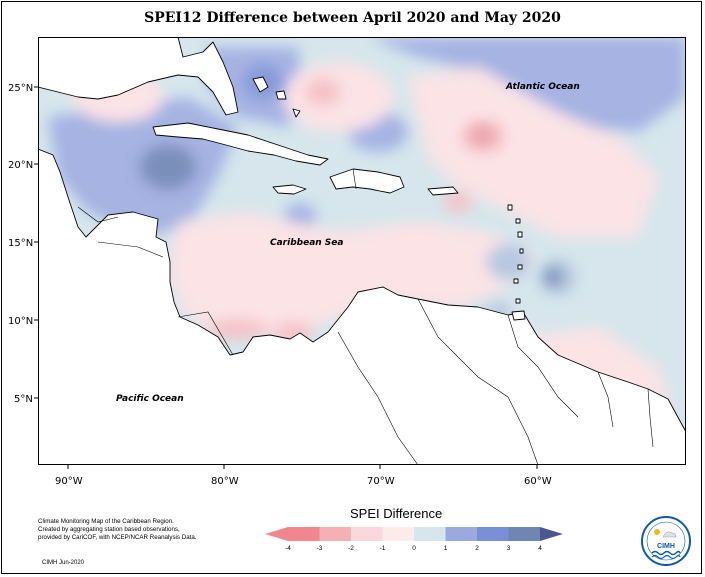 The image size is (705, 577). What do you see at coordinates (260, 84) in the screenshot?
I see `bahamas` at bounding box center [260, 84].